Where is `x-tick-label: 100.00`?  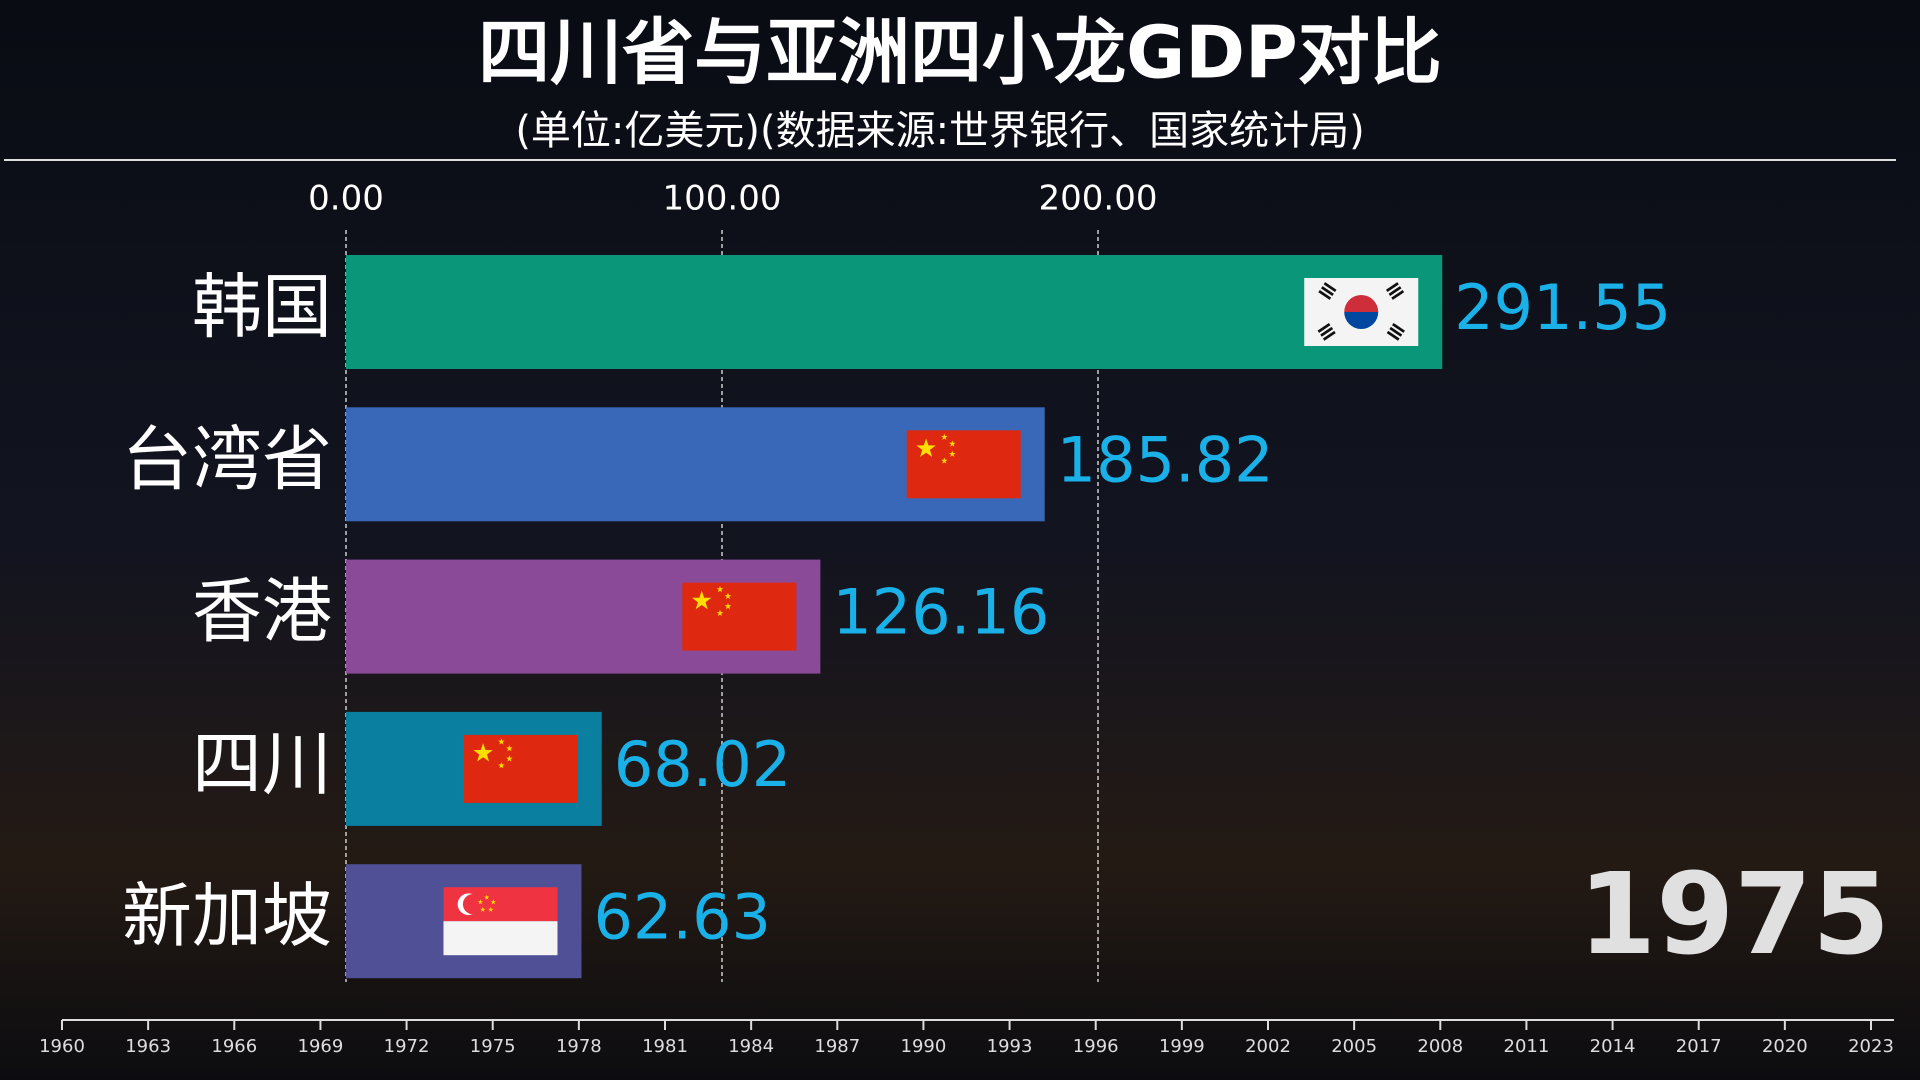
x-tick-label: 100.00 is located at coordinates (722, 199).